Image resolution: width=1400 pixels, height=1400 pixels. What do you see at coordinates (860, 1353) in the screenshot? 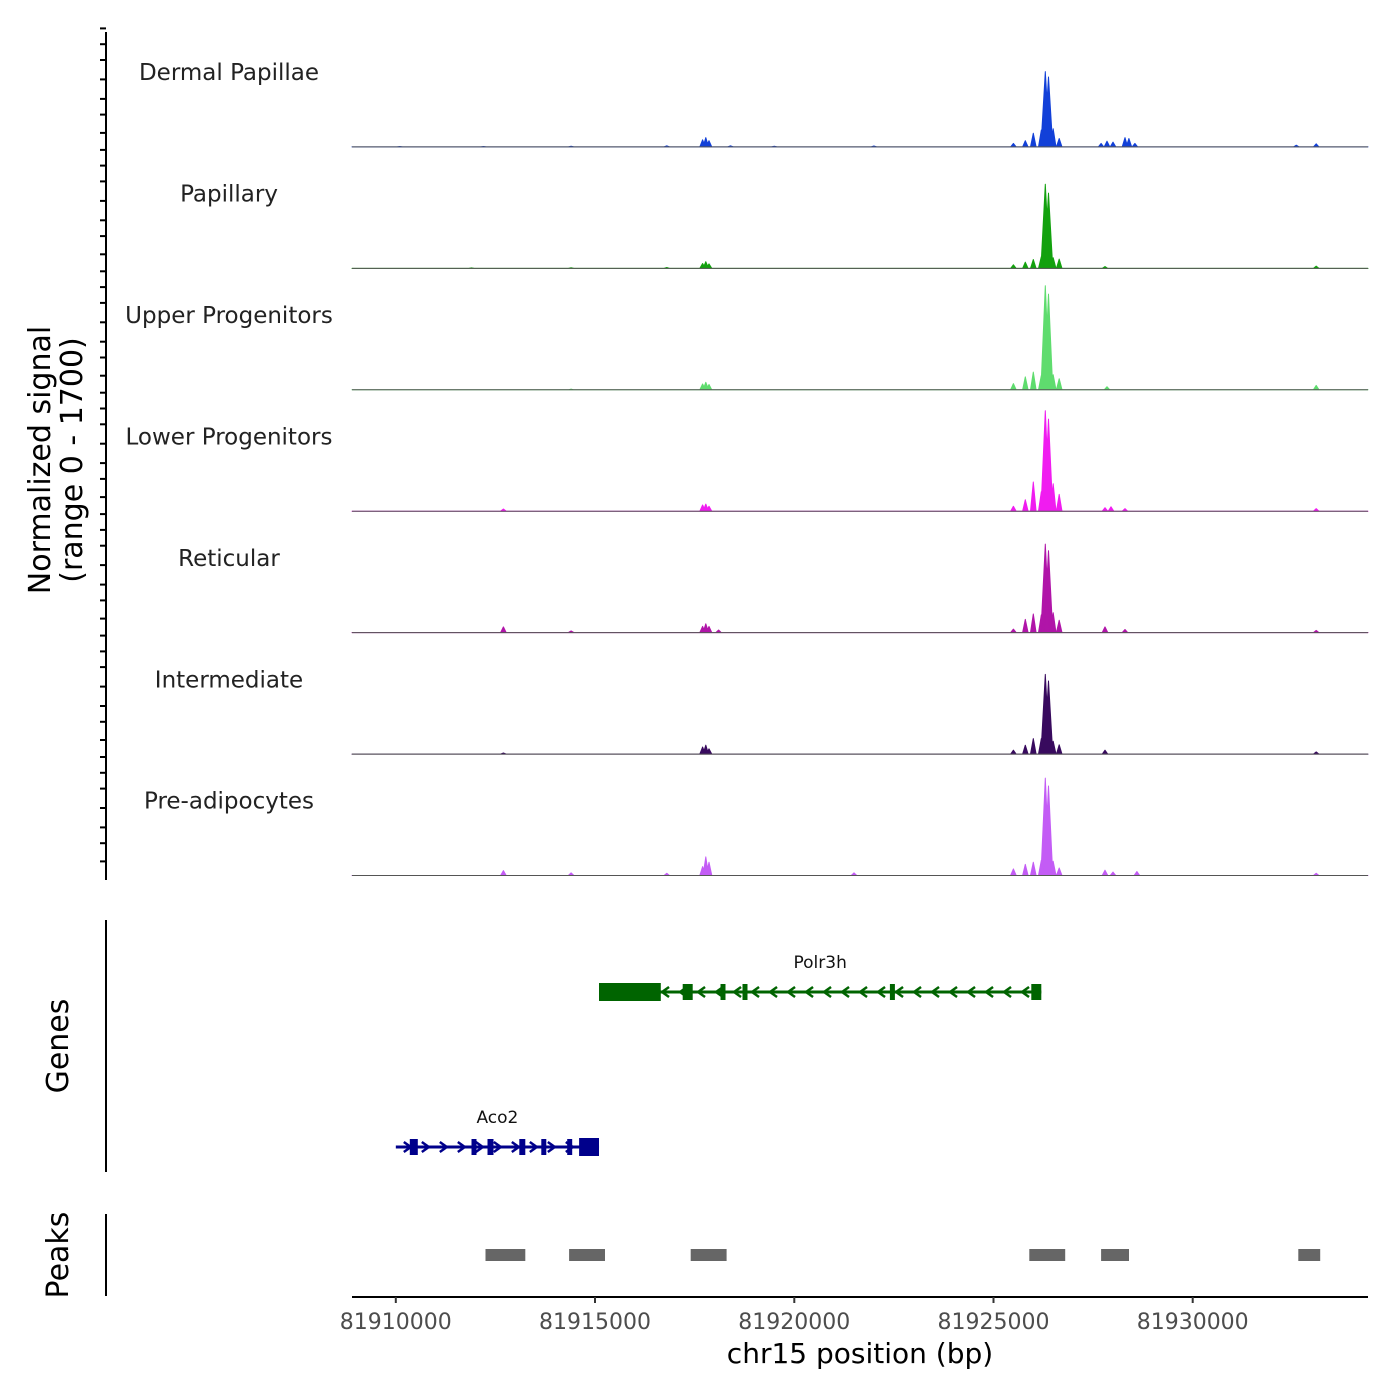
I see `x-axis-title: chr15 position (bp)` at bounding box center [860, 1353].